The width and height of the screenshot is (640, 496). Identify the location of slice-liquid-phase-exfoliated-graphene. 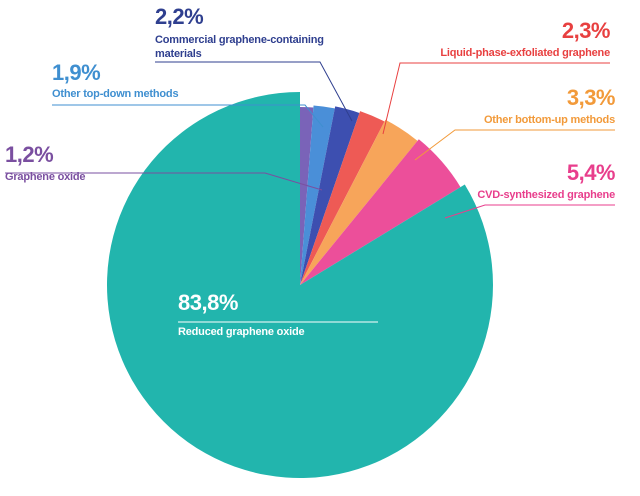
(342, 198).